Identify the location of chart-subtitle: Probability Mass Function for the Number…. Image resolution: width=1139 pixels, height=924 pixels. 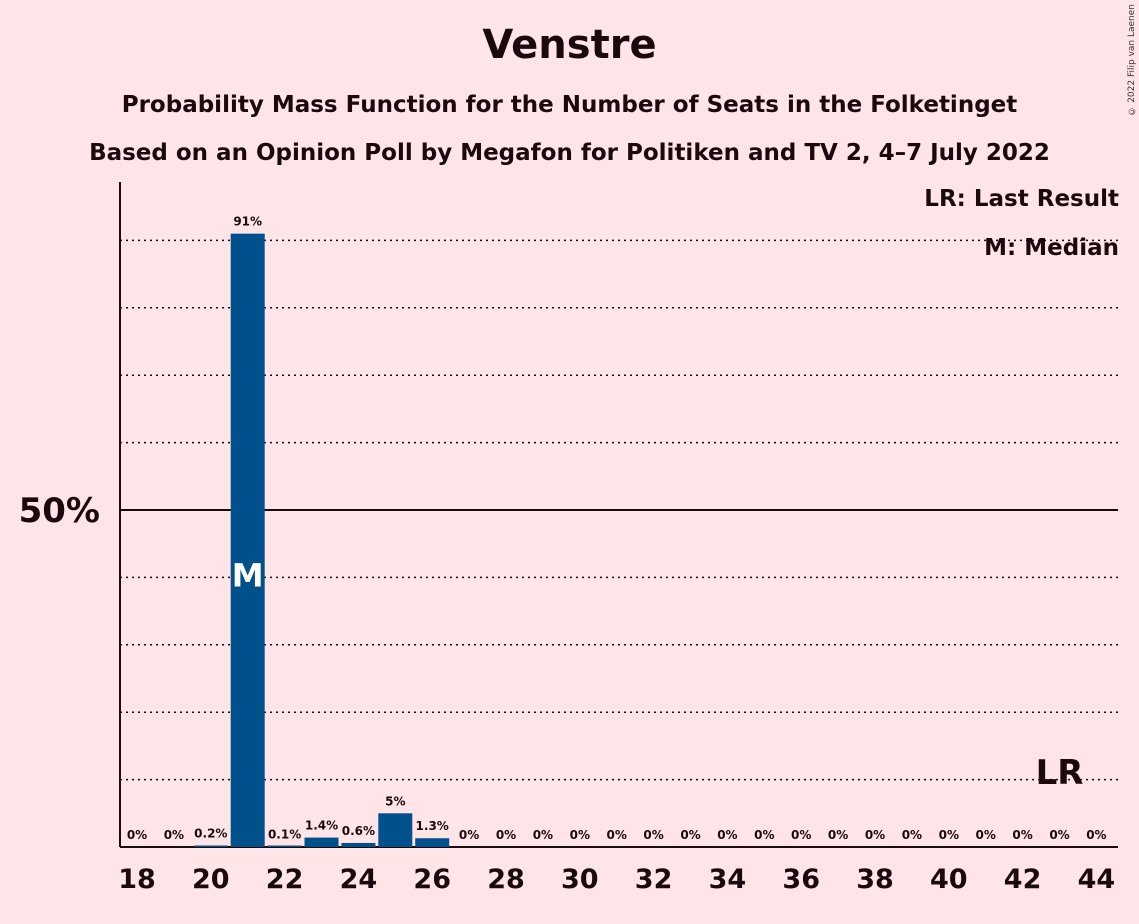
(569, 105).